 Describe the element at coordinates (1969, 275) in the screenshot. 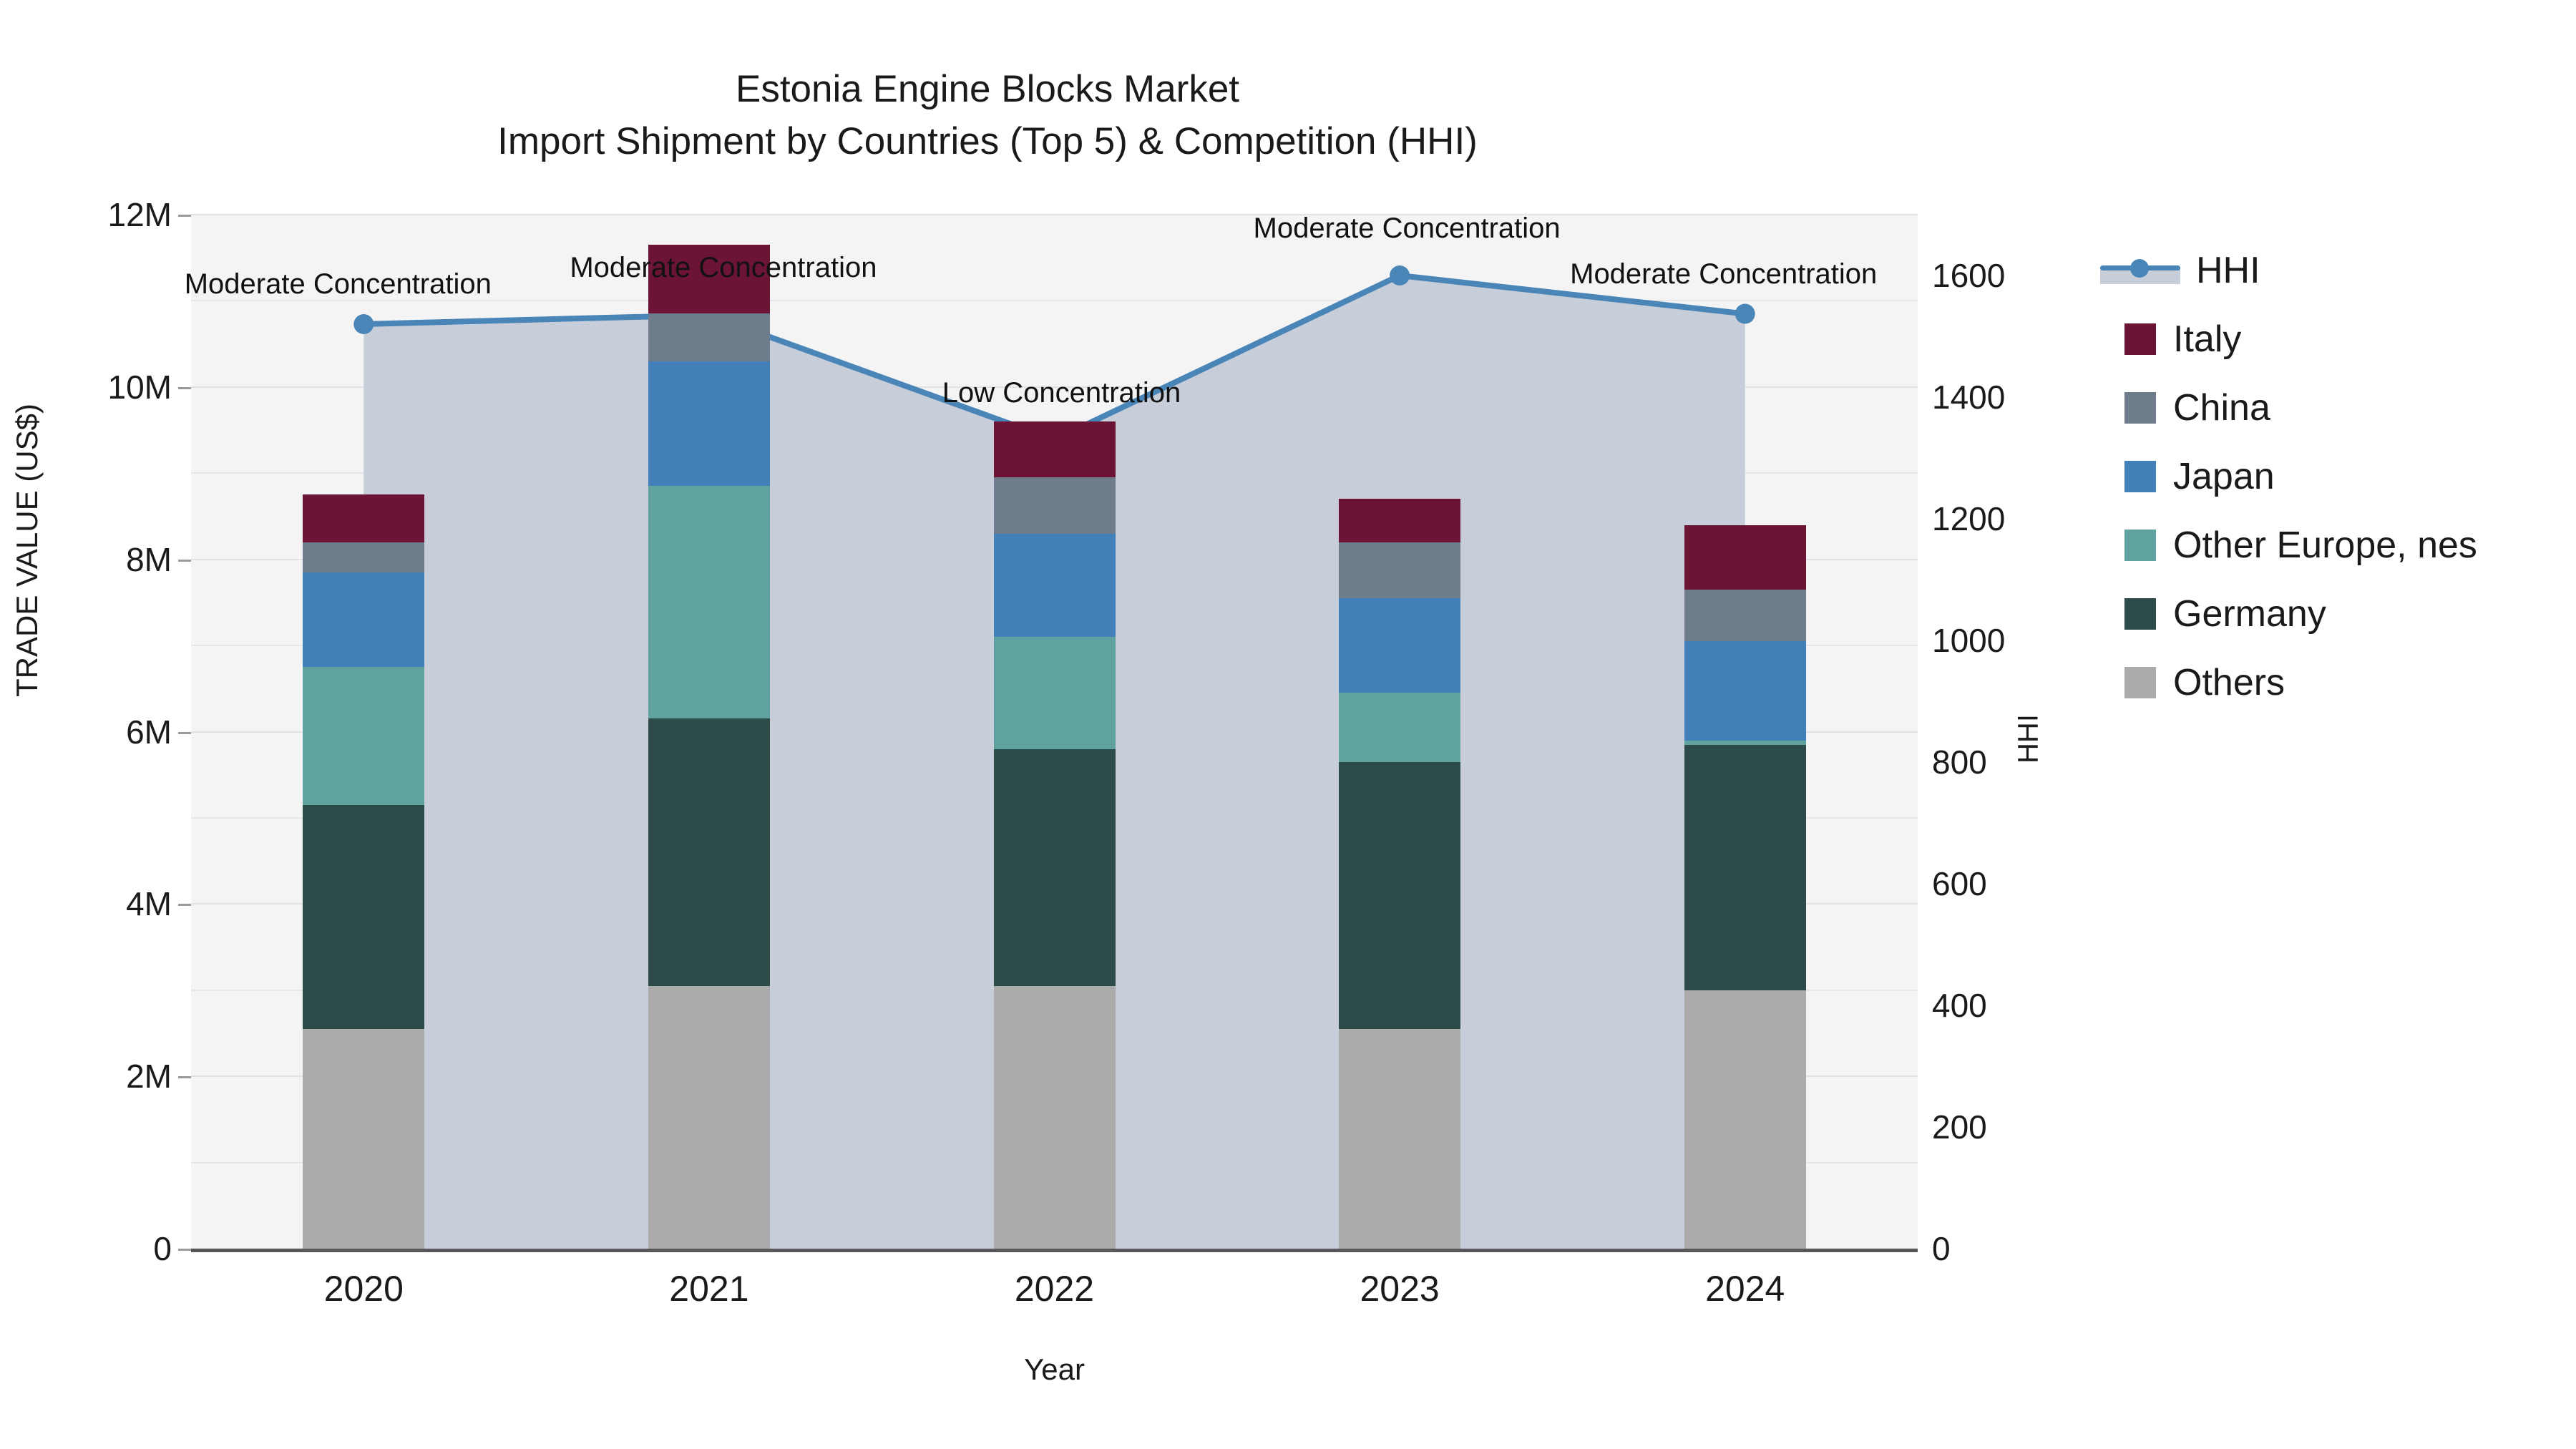

I see `y-axis-right-tick-label: 1600` at that location.